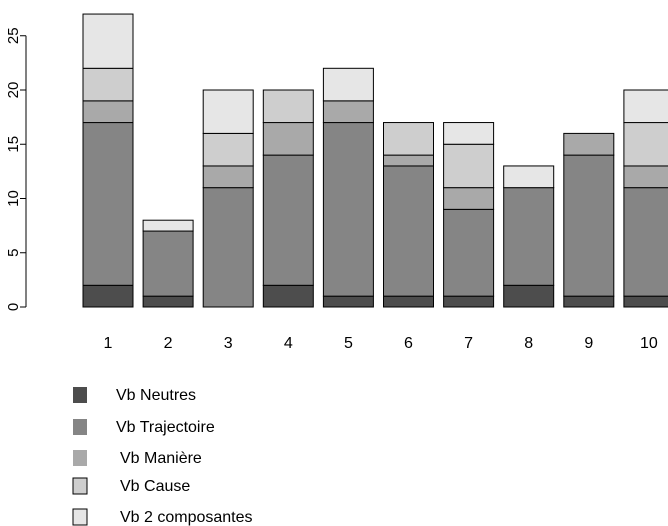  What do you see at coordinates (108, 343) in the screenshot?
I see `x-tick-label: 1` at bounding box center [108, 343].